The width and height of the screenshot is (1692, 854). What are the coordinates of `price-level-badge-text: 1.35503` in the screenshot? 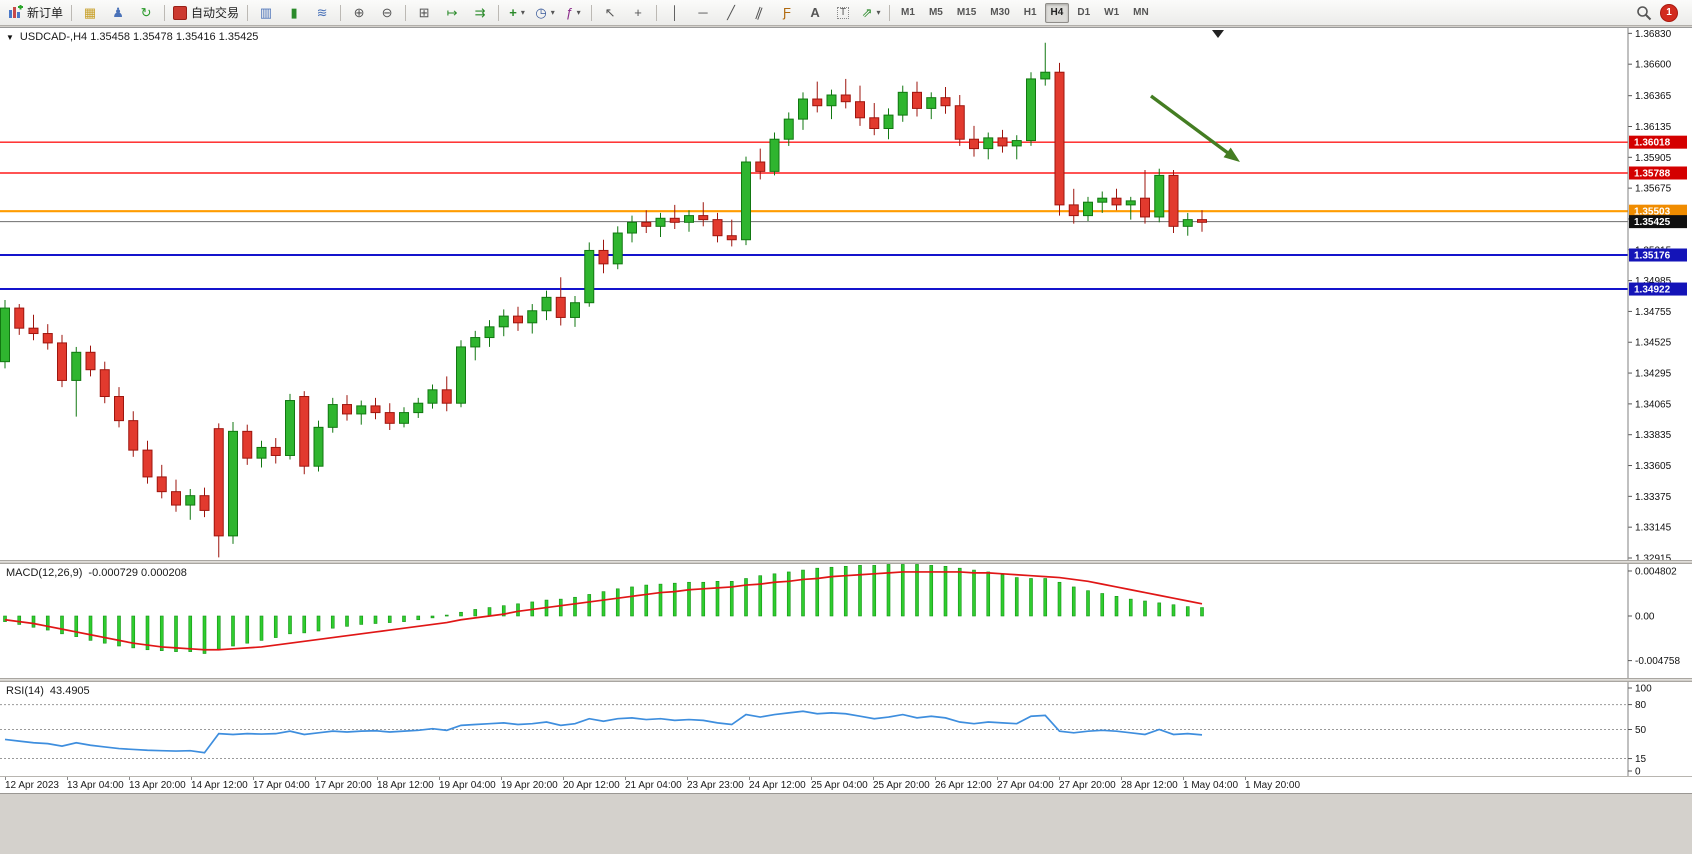 It's located at (1652, 212).